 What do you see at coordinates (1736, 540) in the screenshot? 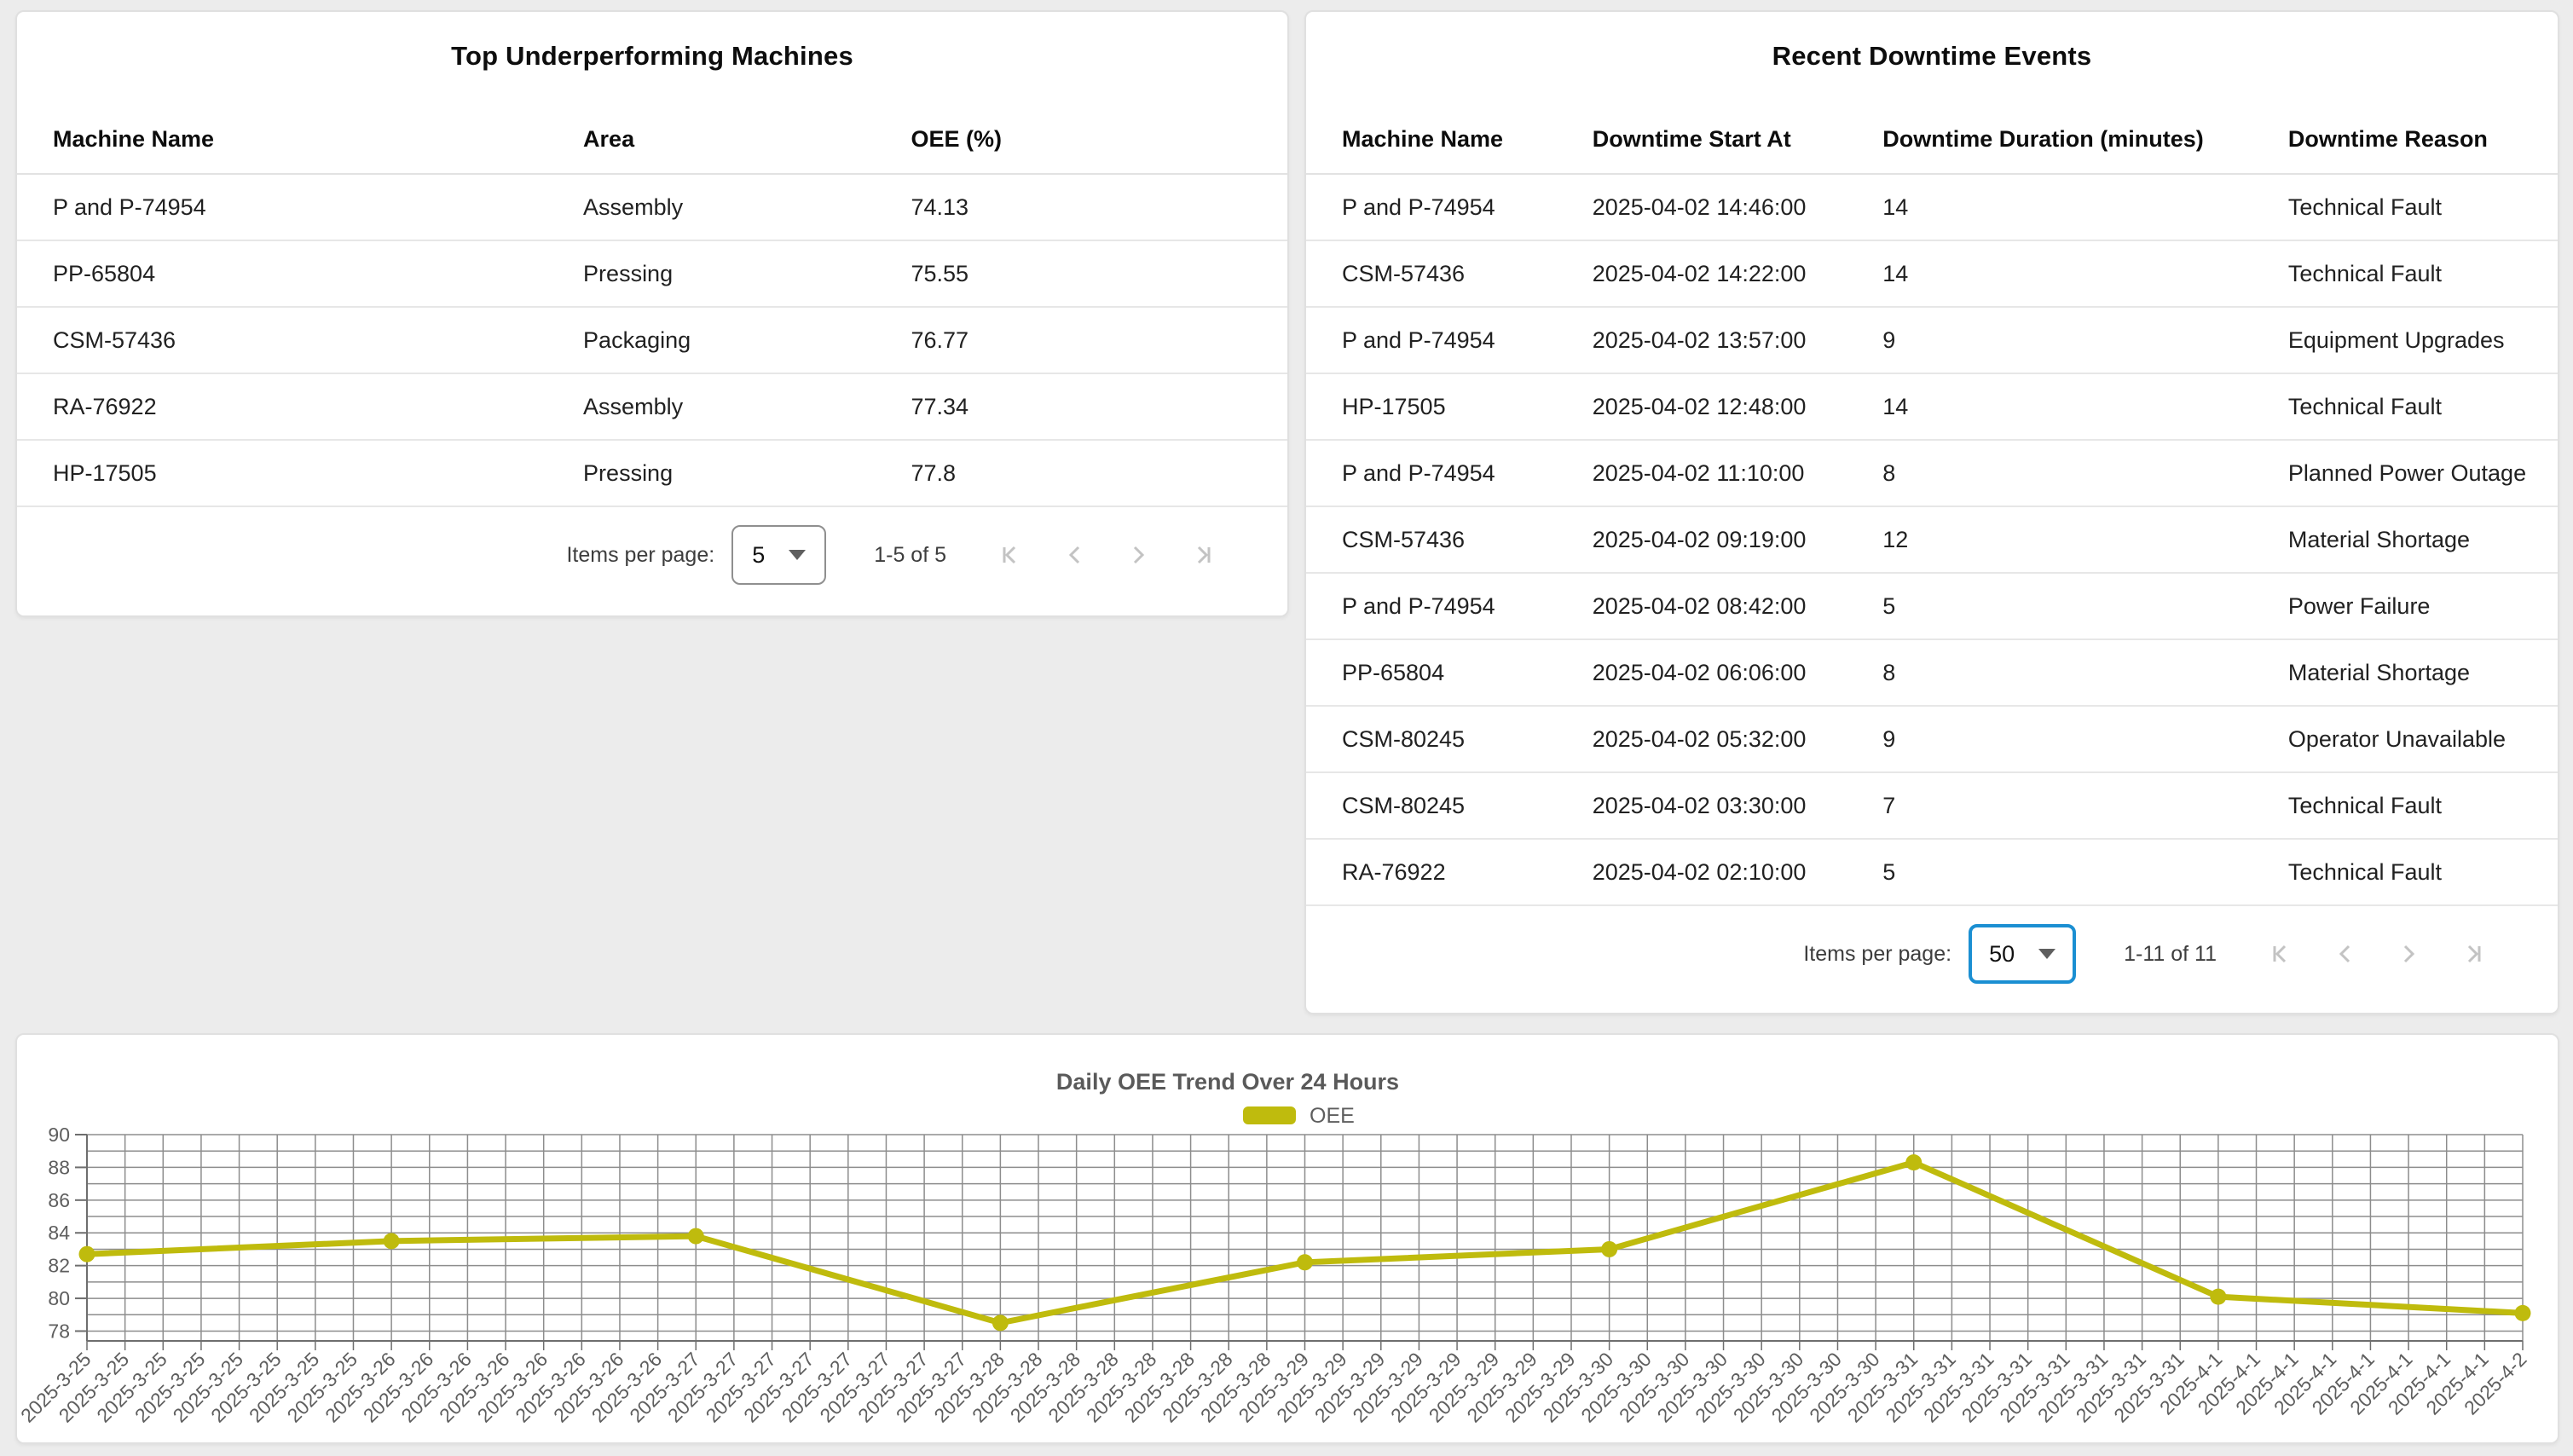
I see `table-cell: 2025-04-02 09:19:00` at bounding box center [1736, 540].